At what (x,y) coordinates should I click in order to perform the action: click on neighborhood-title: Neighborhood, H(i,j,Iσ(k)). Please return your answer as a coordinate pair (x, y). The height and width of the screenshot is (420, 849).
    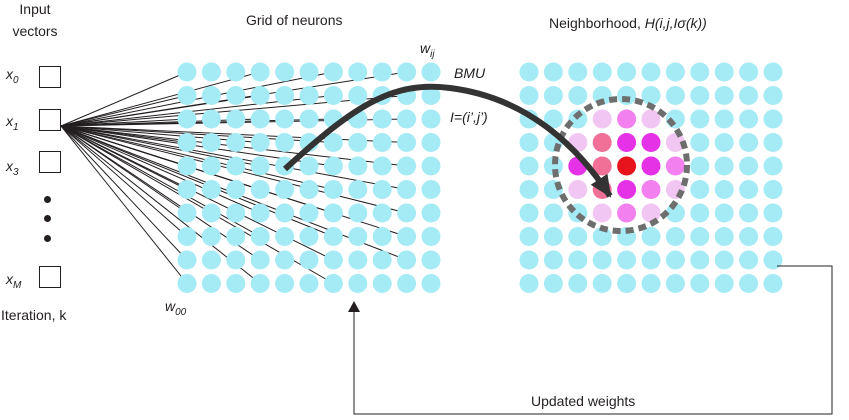
    Looking at the image, I should click on (628, 23).